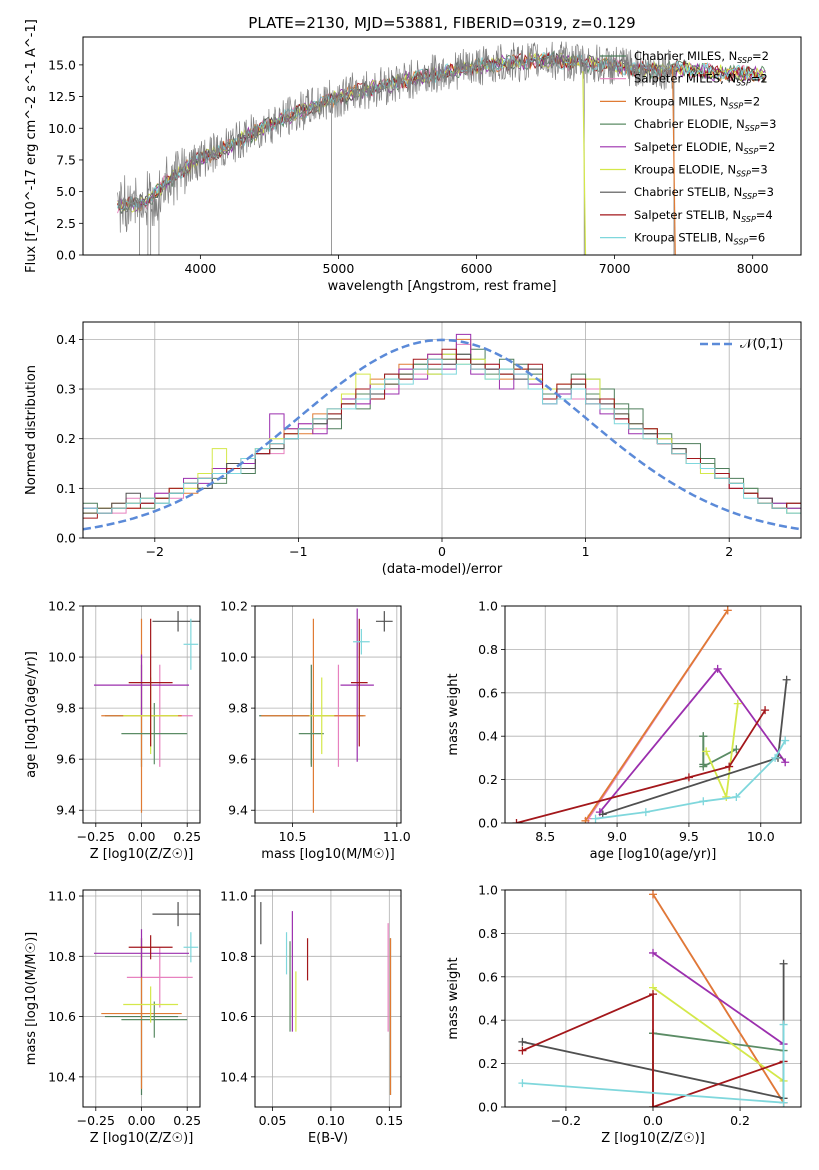 Image resolution: width=819 pixels, height=1170 pixels. Describe the element at coordinates (761, 836) in the screenshot. I see `x-tick-label: 10.0` at that location.